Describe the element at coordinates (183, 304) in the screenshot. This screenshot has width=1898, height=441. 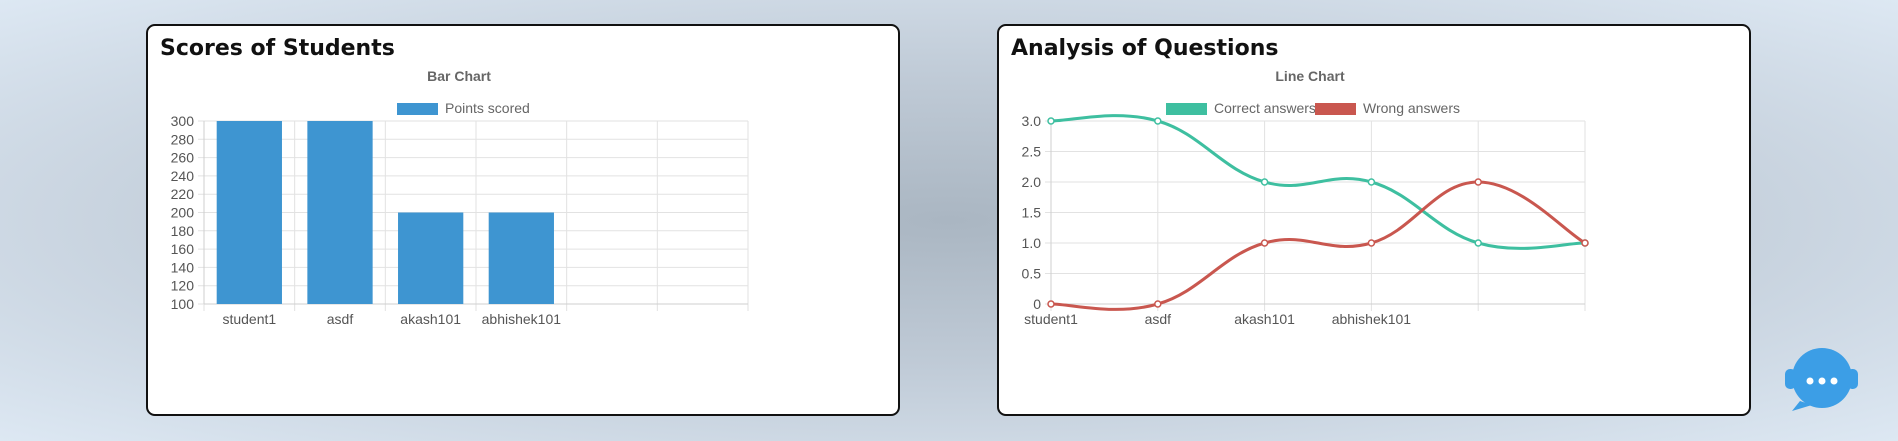
I see `y-tick-label: 100` at that location.